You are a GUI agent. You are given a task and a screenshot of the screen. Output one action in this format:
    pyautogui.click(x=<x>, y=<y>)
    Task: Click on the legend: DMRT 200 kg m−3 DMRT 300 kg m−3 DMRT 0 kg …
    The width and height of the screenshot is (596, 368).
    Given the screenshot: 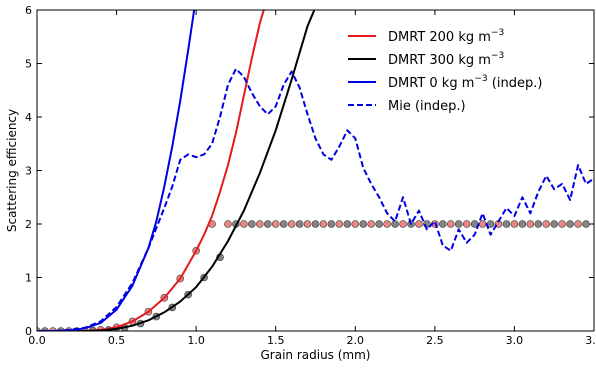 What is the action you would take?
    pyautogui.click(x=445, y=71)
    